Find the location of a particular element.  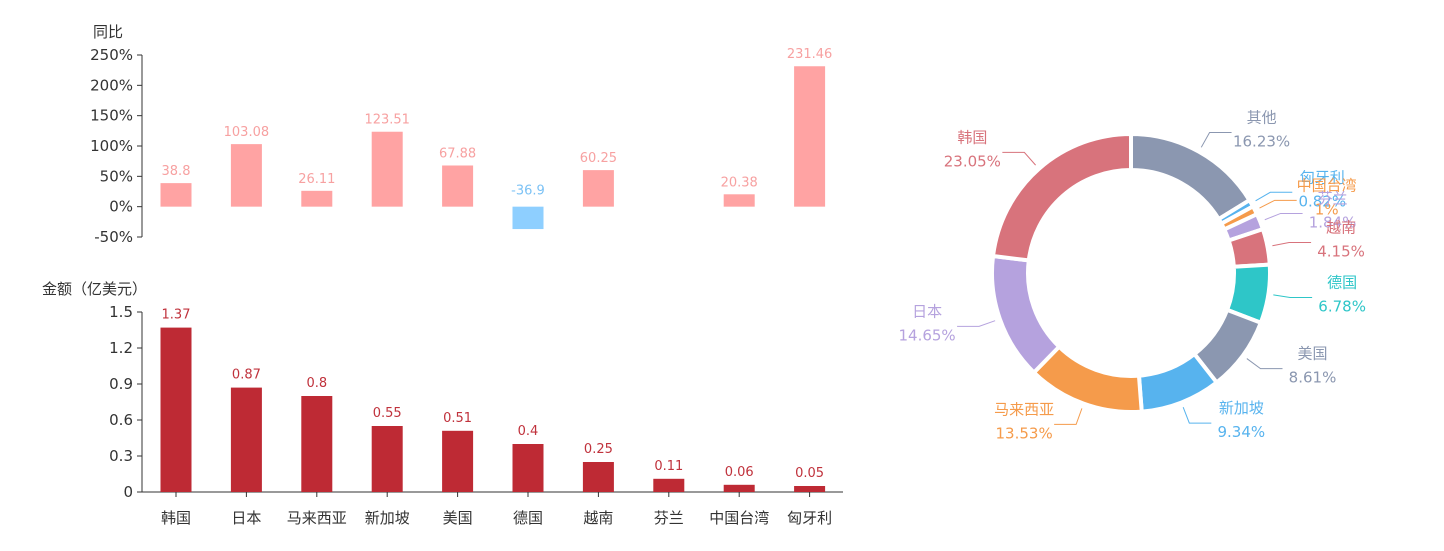

donut-slice-name: 美国 is located at coordinates (1312, 354).